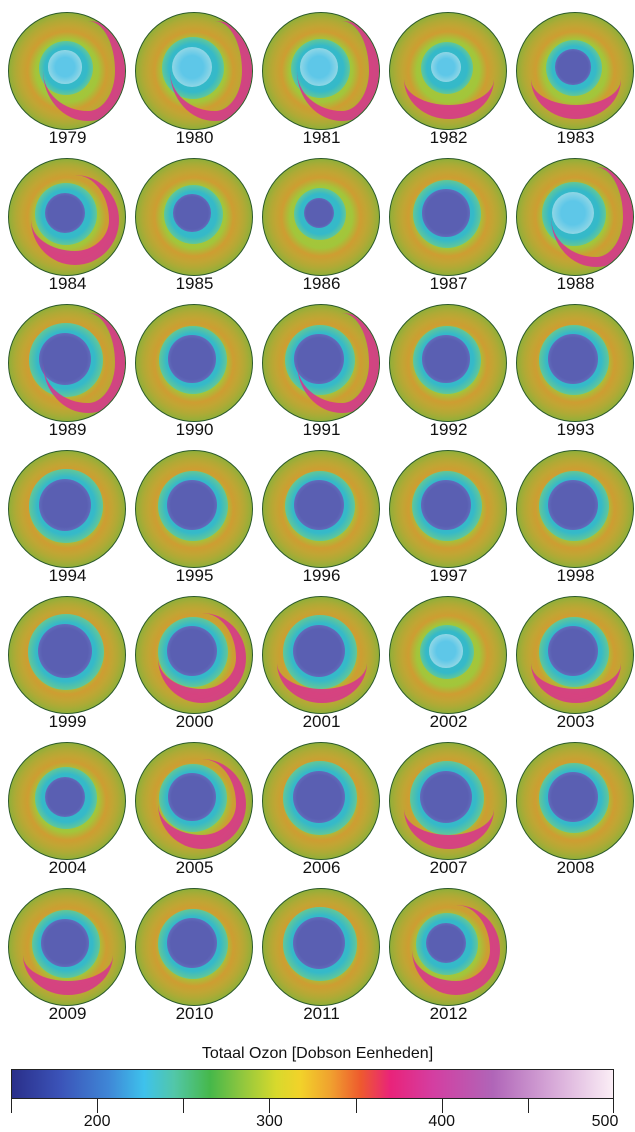  What do you see at coordinates (194, 283) in the screenshot?
I see `year-label: 1985` at bounding box center [194, 283].